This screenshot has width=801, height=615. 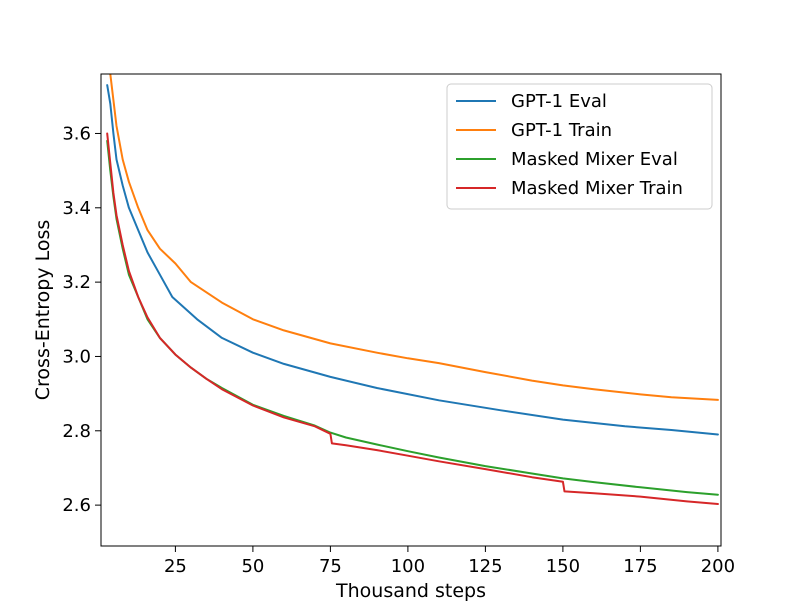 What do you see at coordinates (563, 566) in the screenshot?
I see `x-tick-label: 150` at bounding box center [563, 566].